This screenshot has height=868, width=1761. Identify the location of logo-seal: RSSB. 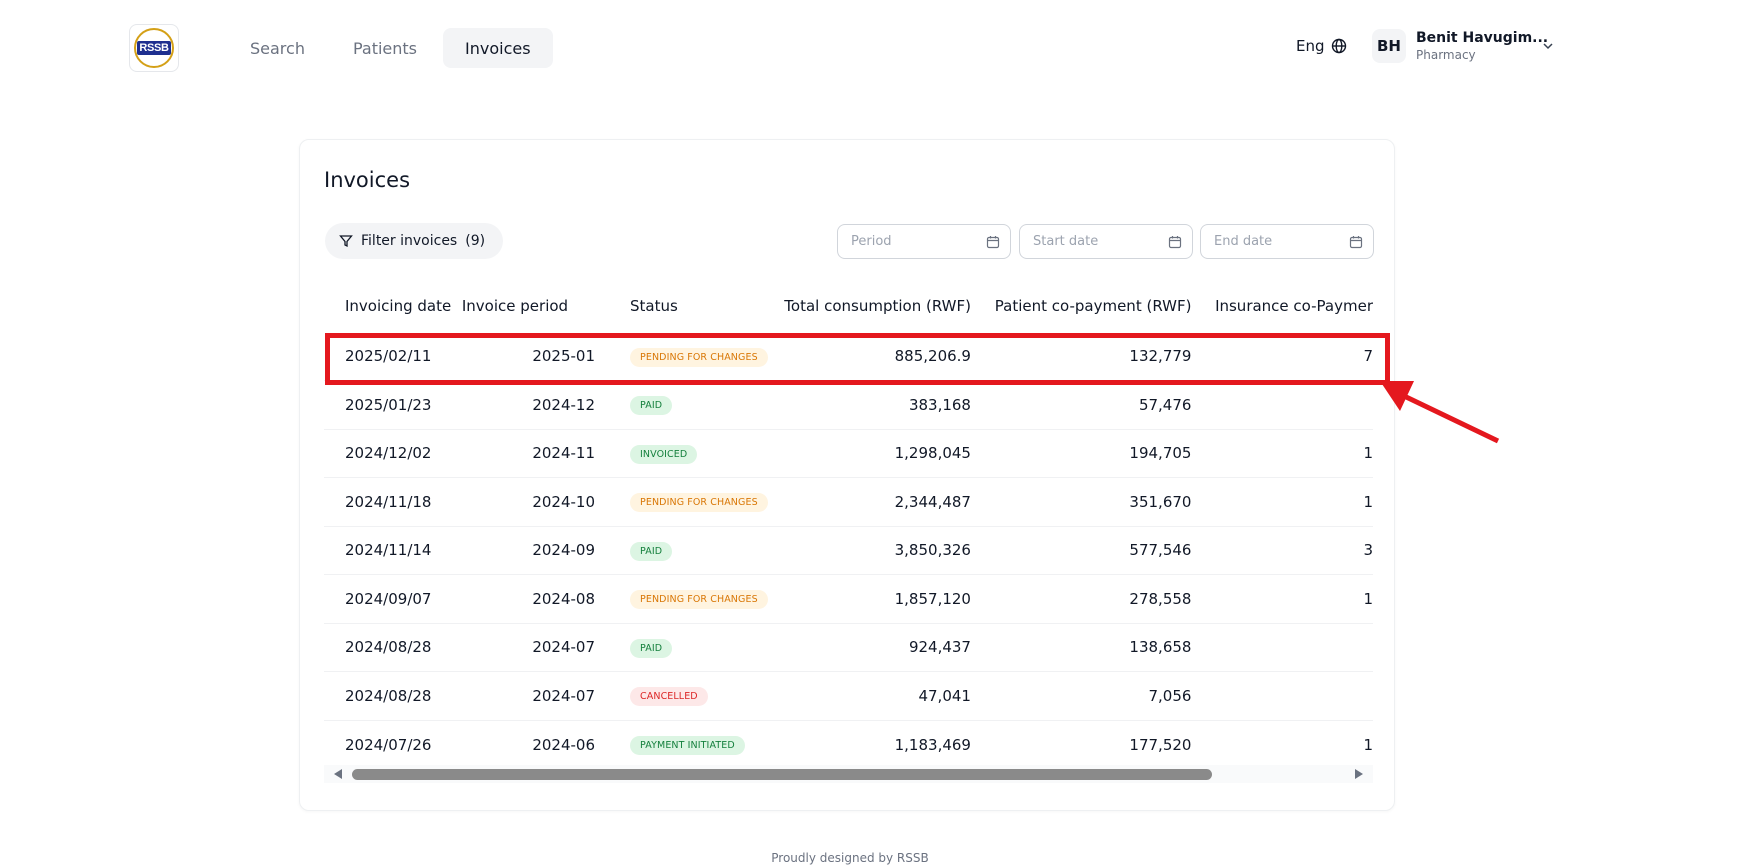
(154, 48).